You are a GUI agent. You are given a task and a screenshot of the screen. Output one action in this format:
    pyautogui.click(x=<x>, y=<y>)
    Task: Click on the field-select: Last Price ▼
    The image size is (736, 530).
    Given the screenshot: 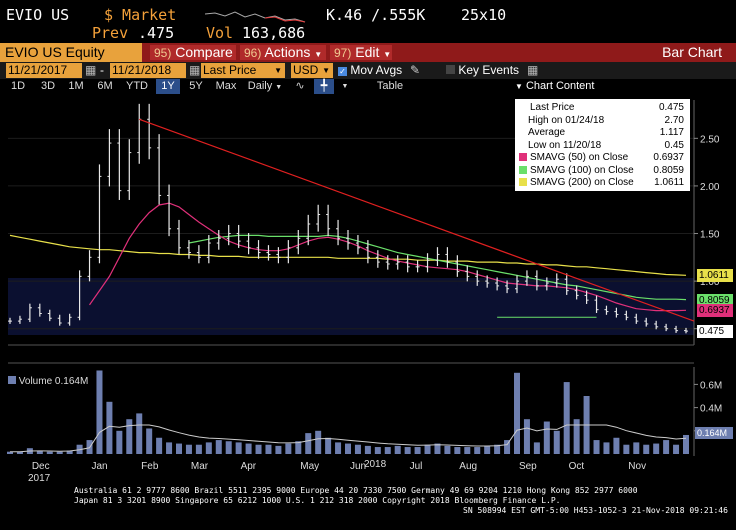 What is the action you would take?
    pyautogui.click(x=243, y=70)
    